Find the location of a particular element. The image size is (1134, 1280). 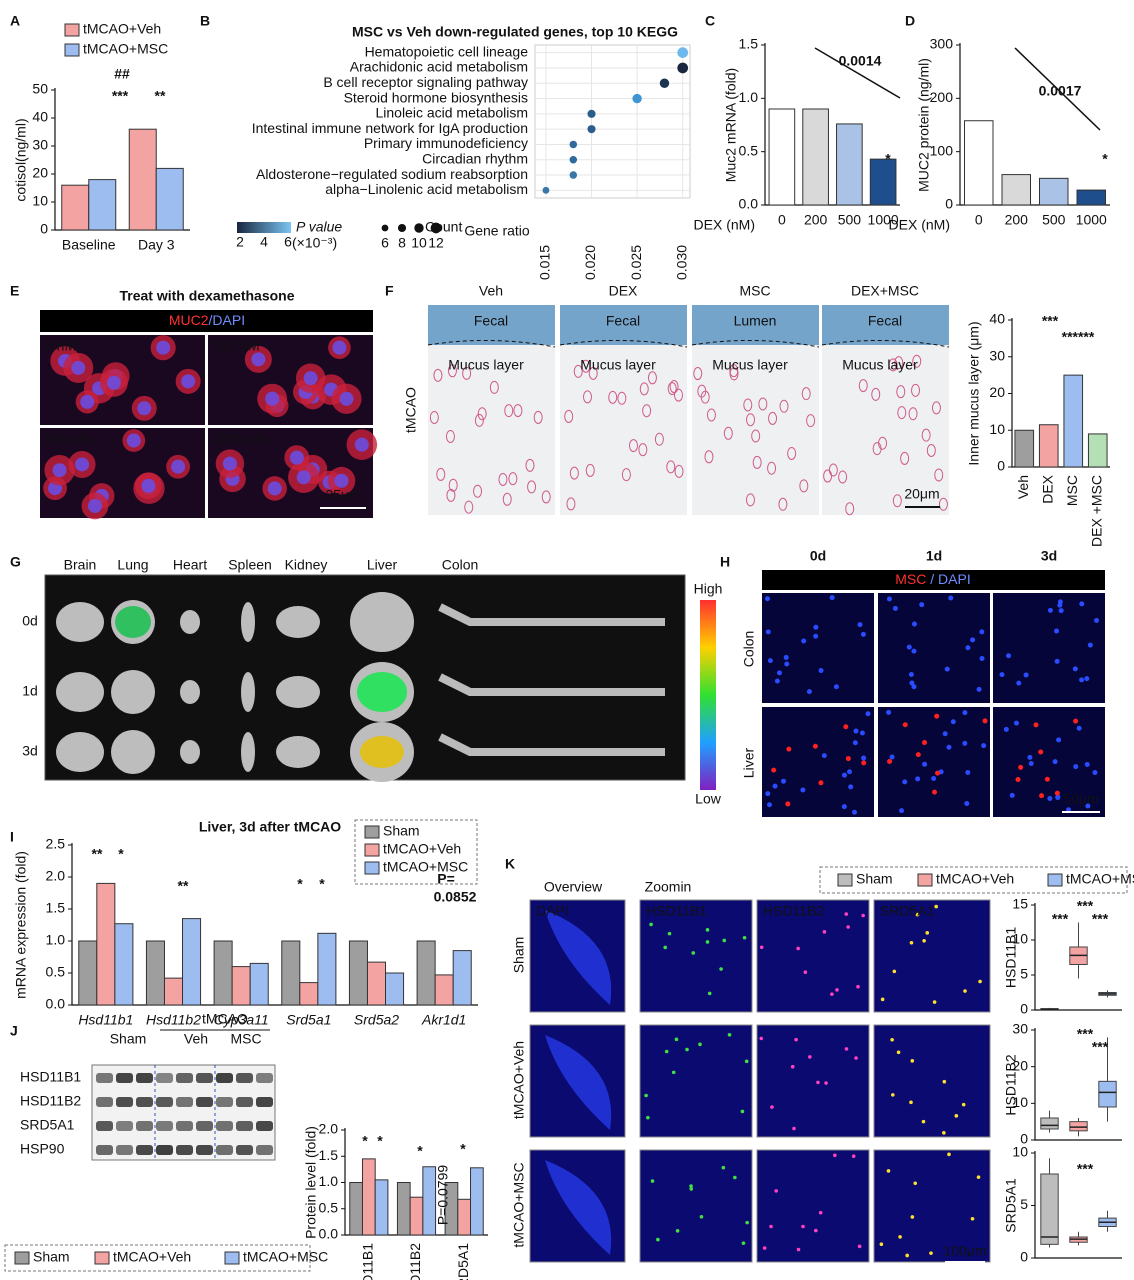

x-tick-label: Day 3 is located at coordinates (156, 245).